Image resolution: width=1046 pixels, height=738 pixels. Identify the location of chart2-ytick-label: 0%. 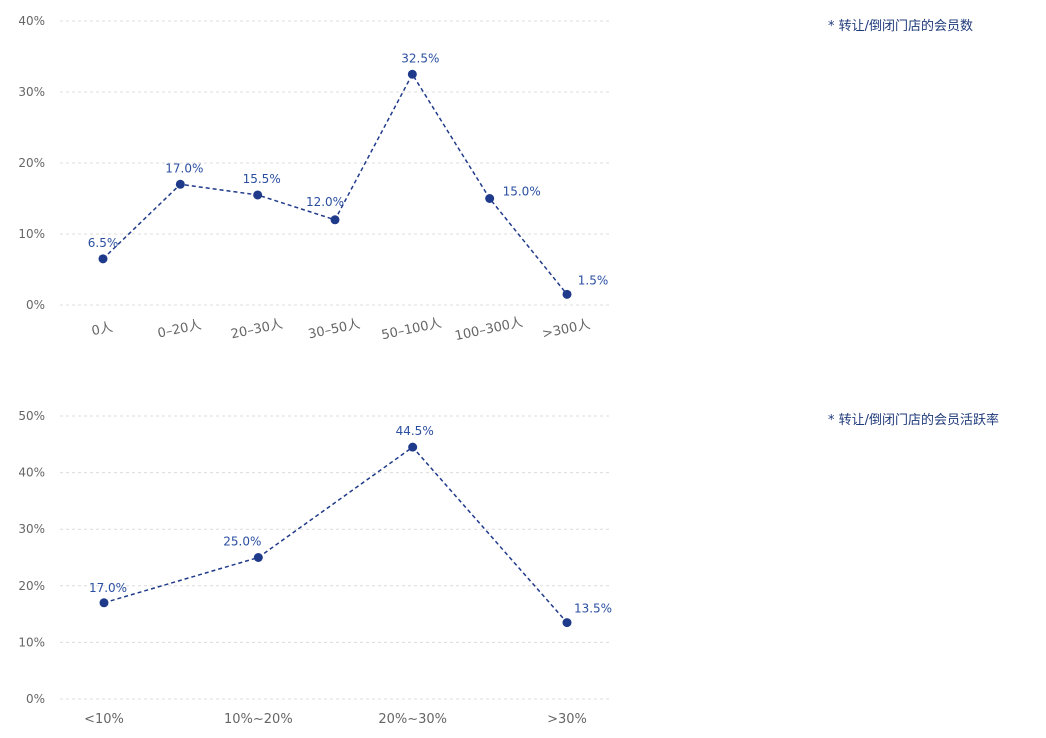
(35, 699).